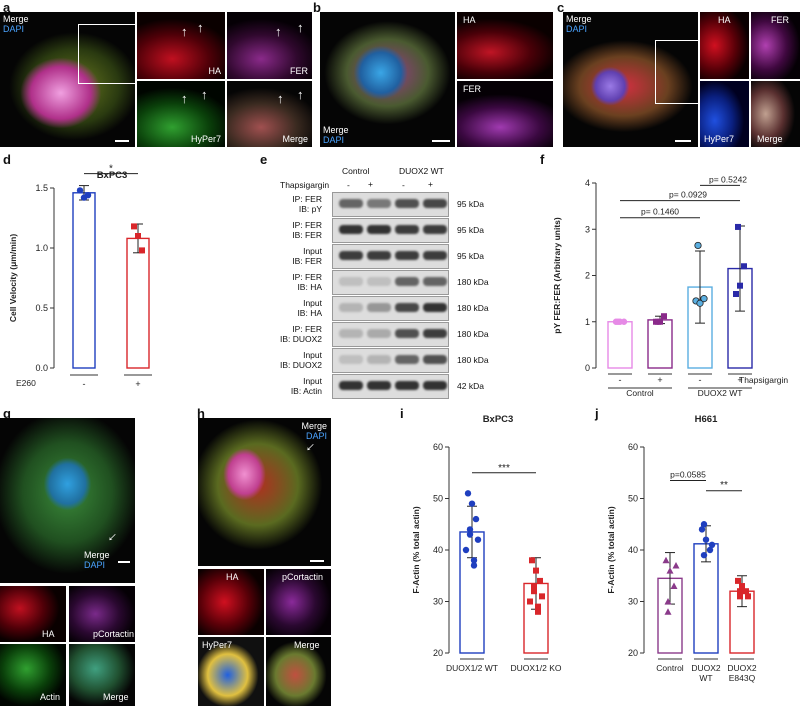 This screenshot has height=706, width=800. I want to click on micrograph-b-ha: HA, so click(505, 45).